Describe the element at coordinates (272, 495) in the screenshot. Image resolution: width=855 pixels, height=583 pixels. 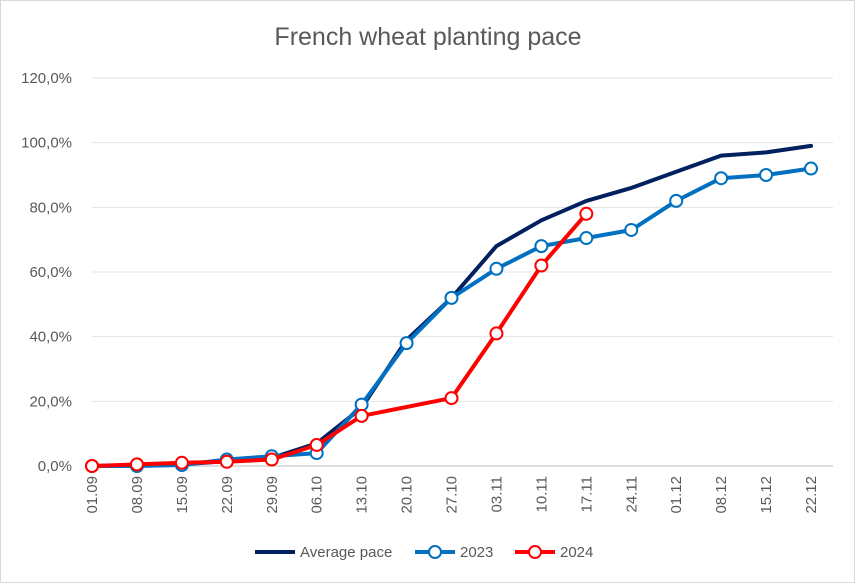
I see `x-tick-label: 29.09` at that location.